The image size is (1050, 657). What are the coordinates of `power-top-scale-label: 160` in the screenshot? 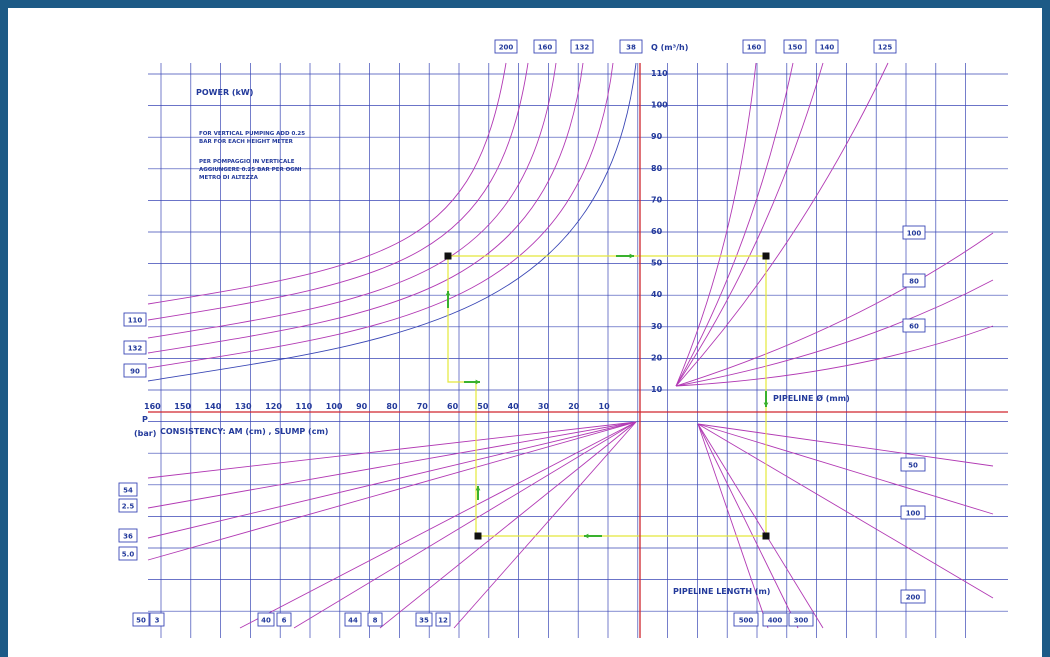 It's located at (545, 48).